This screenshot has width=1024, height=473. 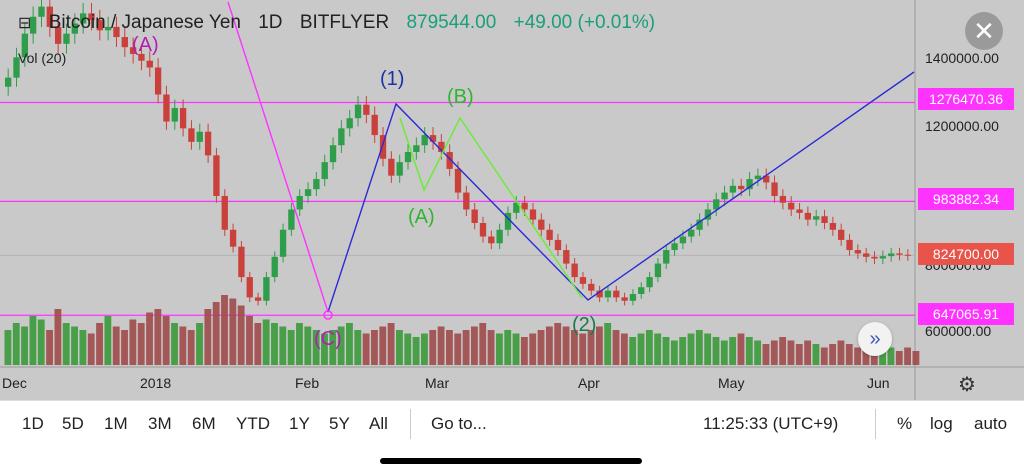 I want to click on timeframe-5y-button: 5Y, so click(x=339, y=423).